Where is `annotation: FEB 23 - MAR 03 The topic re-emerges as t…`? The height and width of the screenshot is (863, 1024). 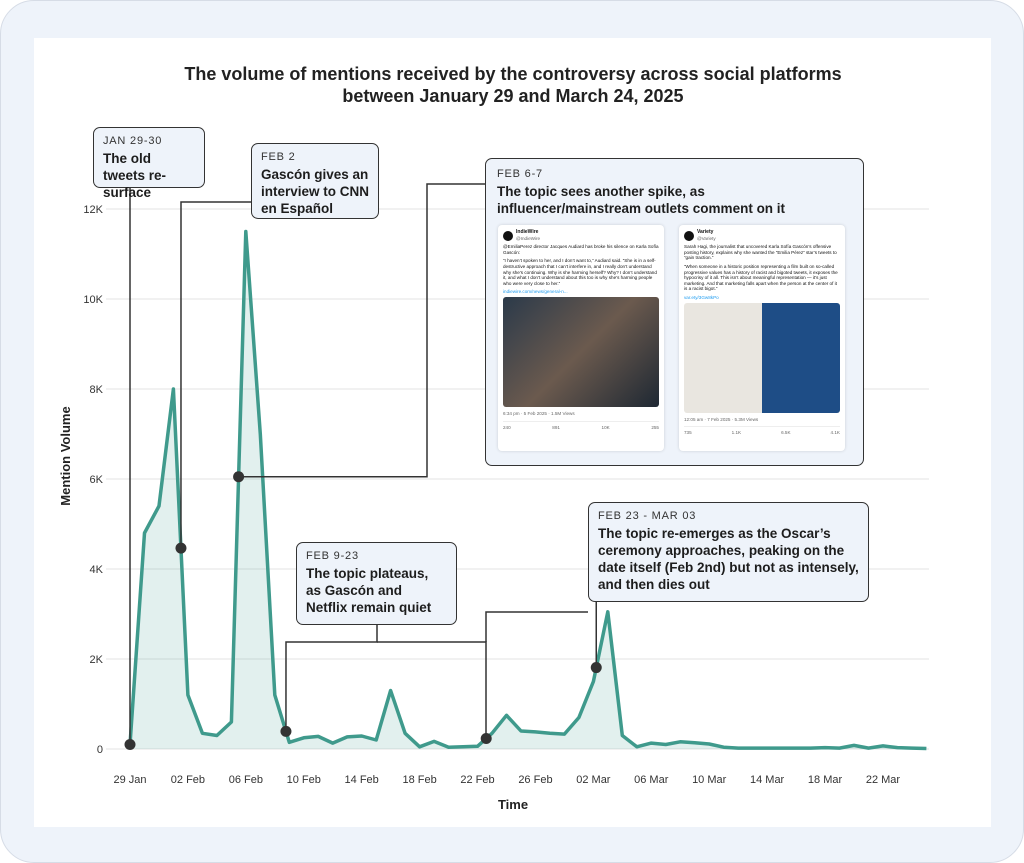
annotation: FEB 23 - MAR 03 The topic re-emerges as t… is located at coordinates (728, 552).